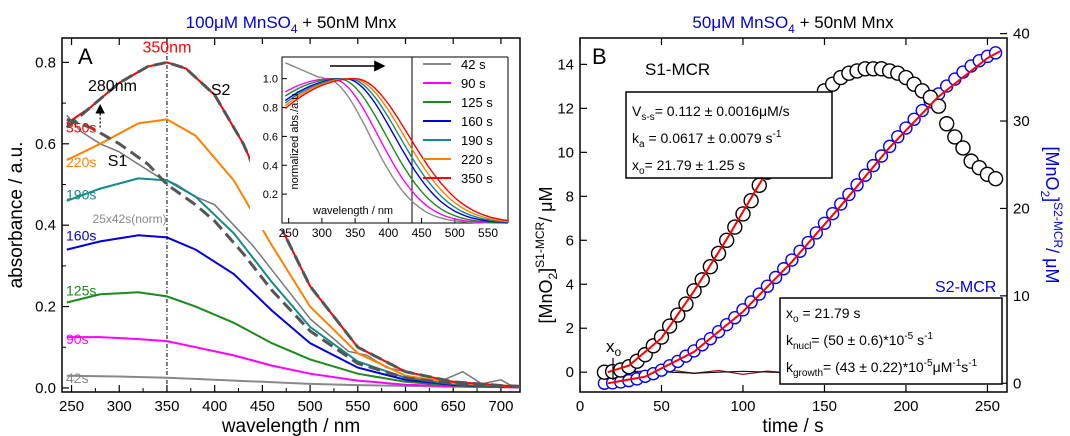 This screenshot has height=436, width=1070. I want to click on v-ss-text: Vs-s= 0.112 ± 0.0016μM/s, so click(711, 113).